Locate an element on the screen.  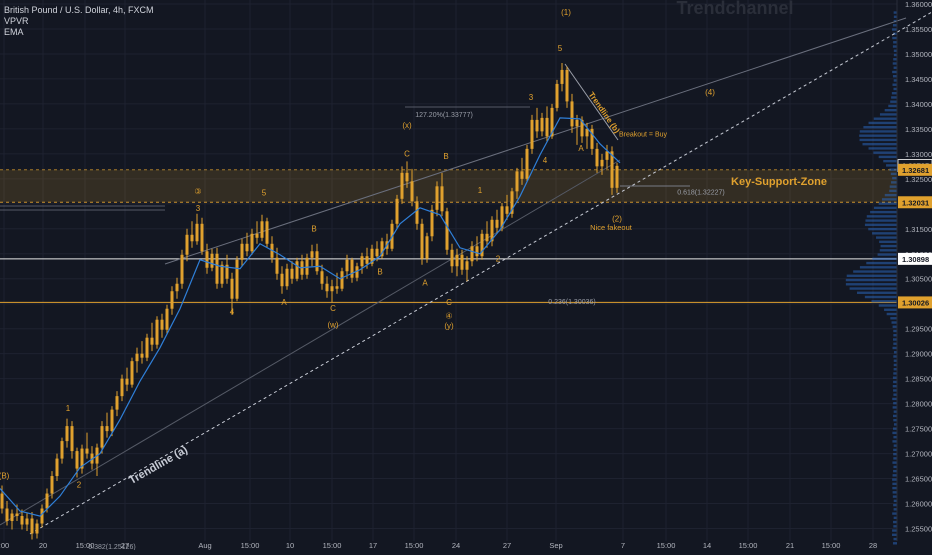
fib-label: 127.20%(1.33777) is located at coordinates (444, 115).